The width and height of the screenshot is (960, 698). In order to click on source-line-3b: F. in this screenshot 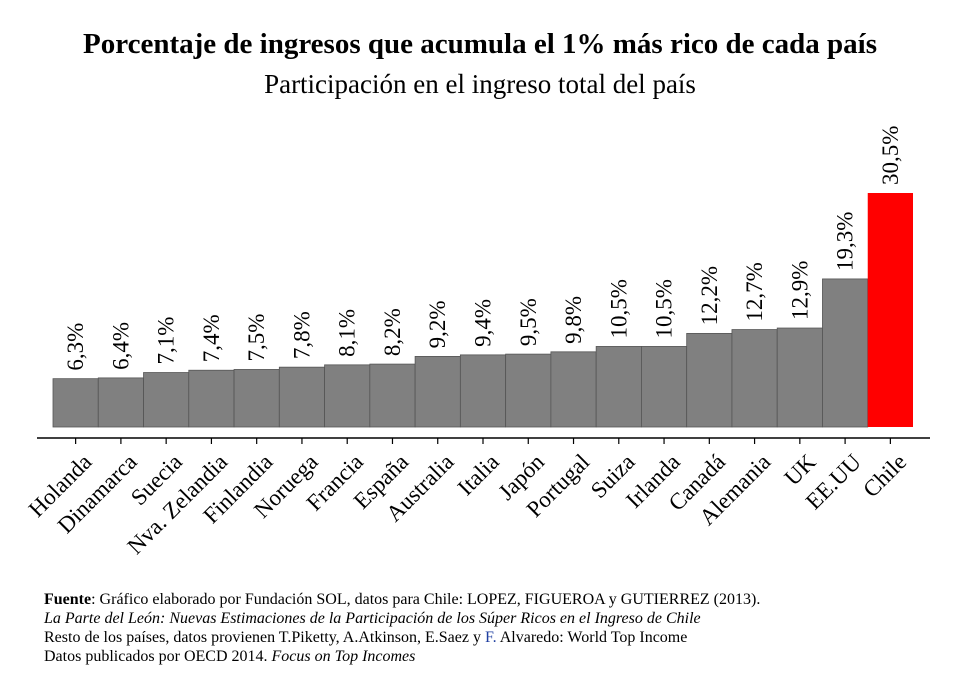, I will do `click(490, 637)`.